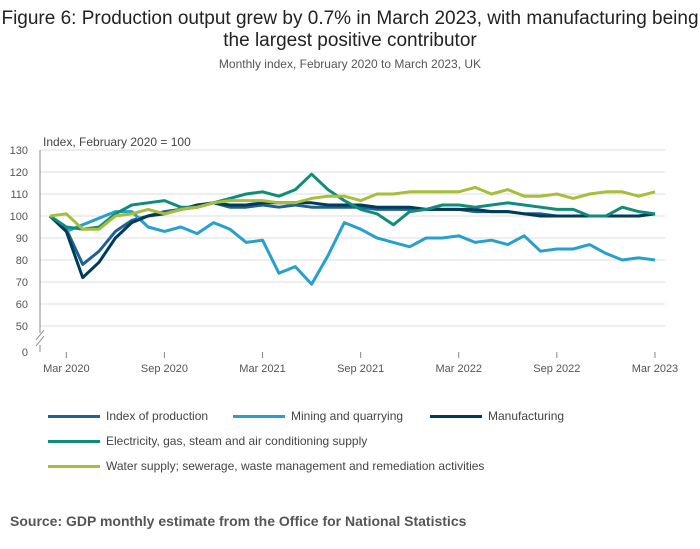 Image resolution: width=700 pixels, height=549 pixels. What do you see at coordinates (117, 142) in the screenshot?
I see `y-axis-label: Index, February 2020 = 100` at bounding box center [117, 142].